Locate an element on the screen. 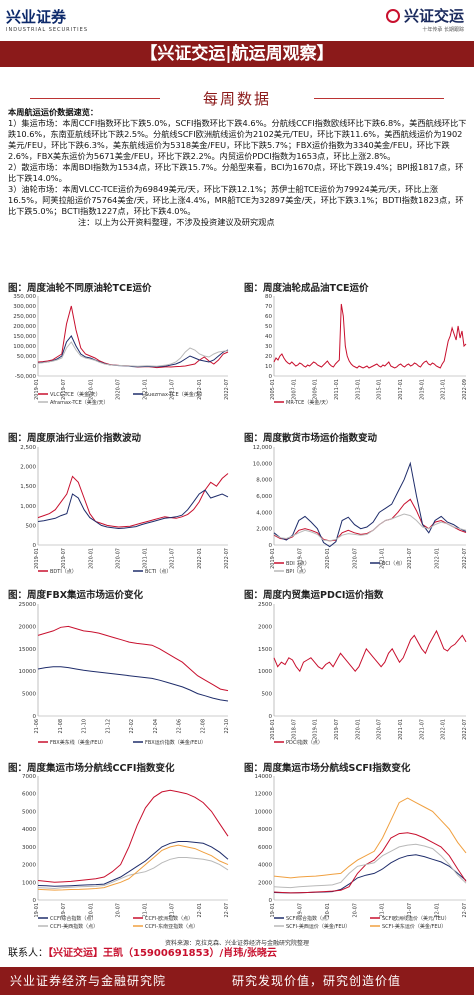 This screenshot has height=995, width=474. x-tick-label: 2005-01 is located at coordinates (273, 389).